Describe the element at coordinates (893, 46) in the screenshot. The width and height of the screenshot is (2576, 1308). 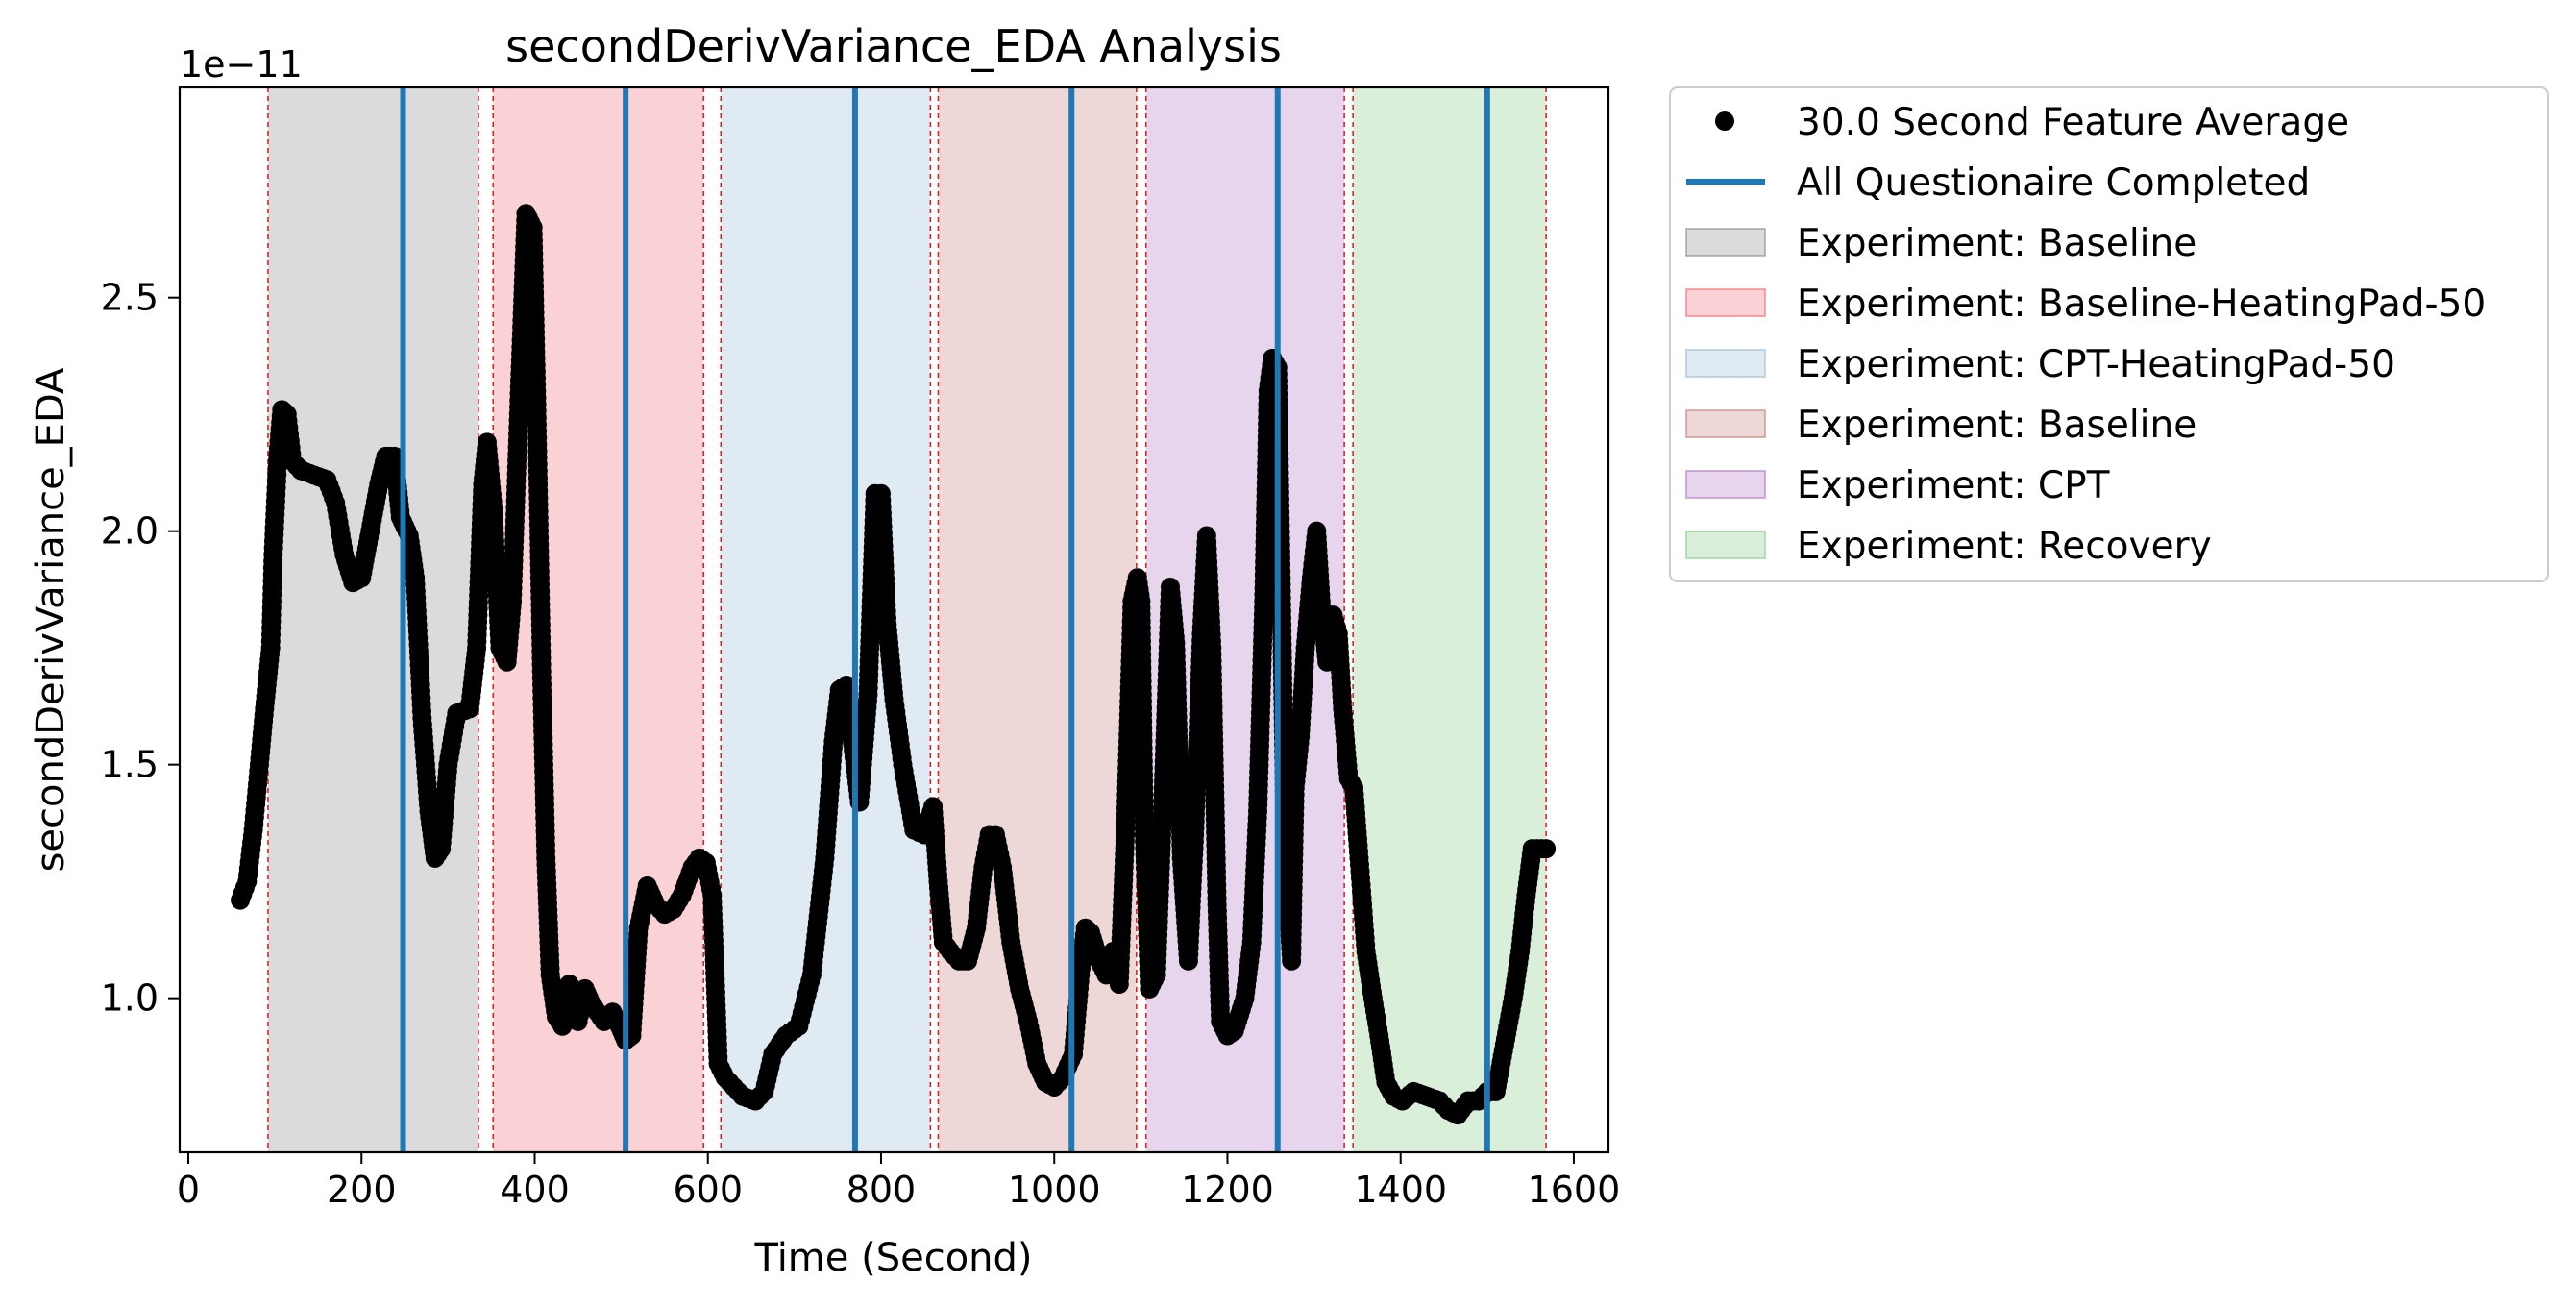
I see `chart-title: secondDerivVariance_EDA Analysis` at that location.